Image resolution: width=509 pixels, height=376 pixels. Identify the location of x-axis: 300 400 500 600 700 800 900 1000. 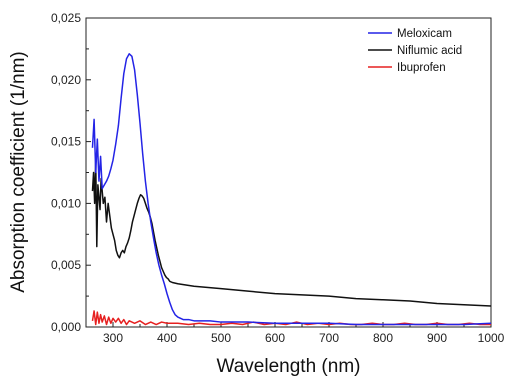
(304, 333).